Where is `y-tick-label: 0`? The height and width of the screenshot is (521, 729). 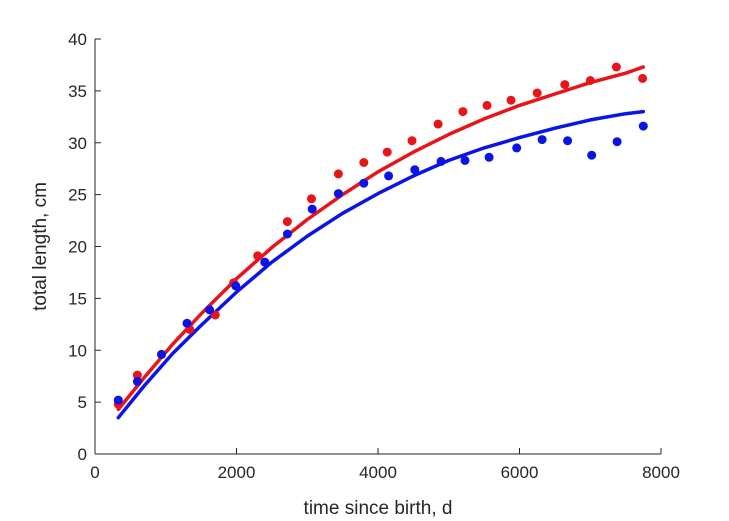 y-tick-label: 0 is located at coordinates (82, 454).